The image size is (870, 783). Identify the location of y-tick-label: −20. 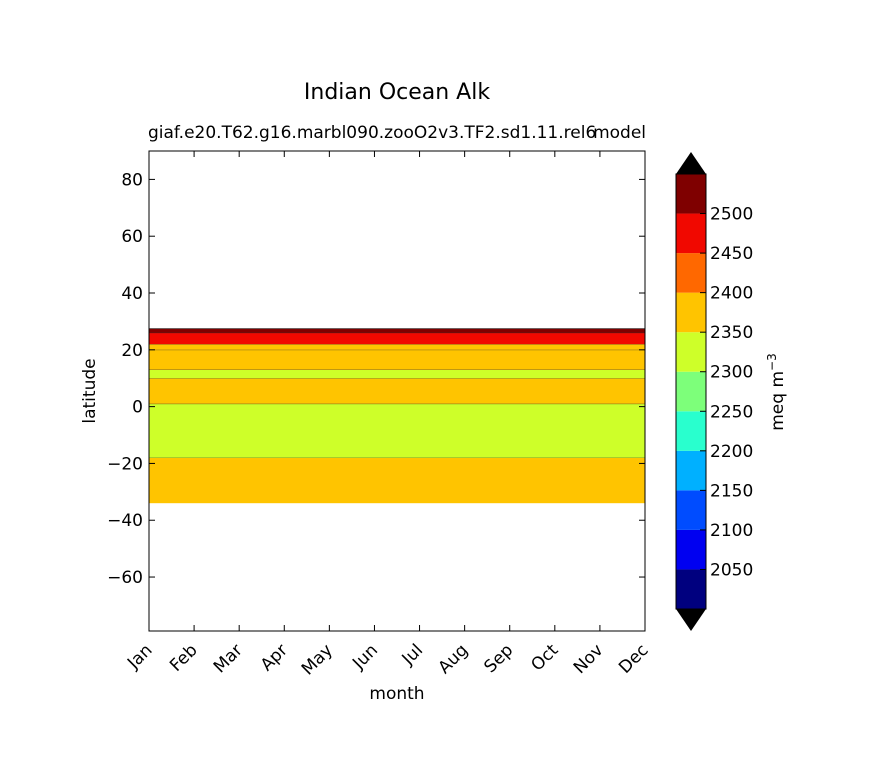
(125, 464).